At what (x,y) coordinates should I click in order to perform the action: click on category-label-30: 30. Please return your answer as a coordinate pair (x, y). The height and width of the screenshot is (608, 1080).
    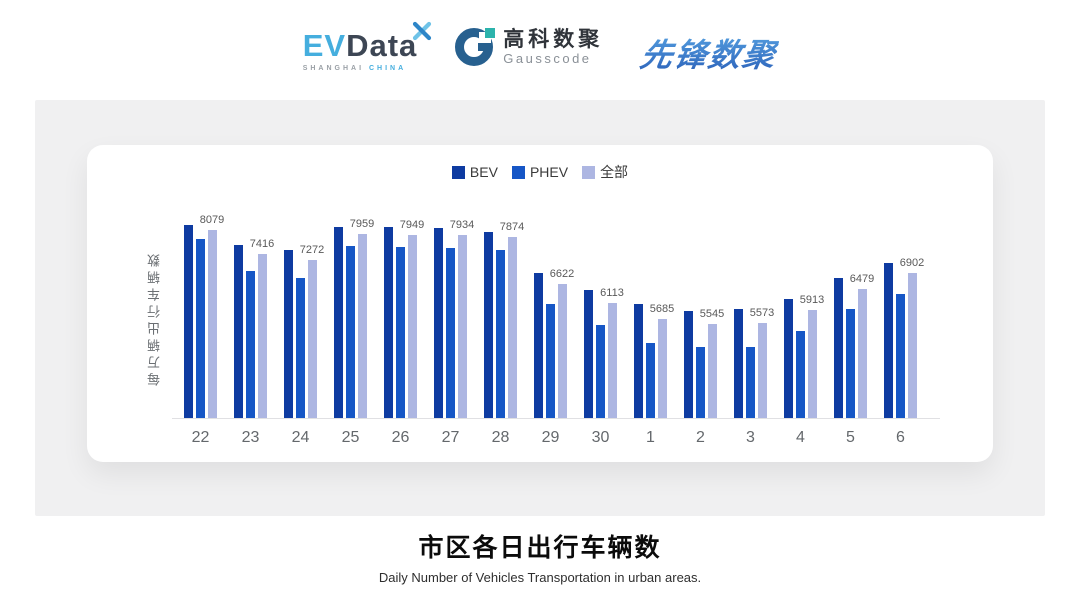
    Looking at the image, I should click on (600, 437).